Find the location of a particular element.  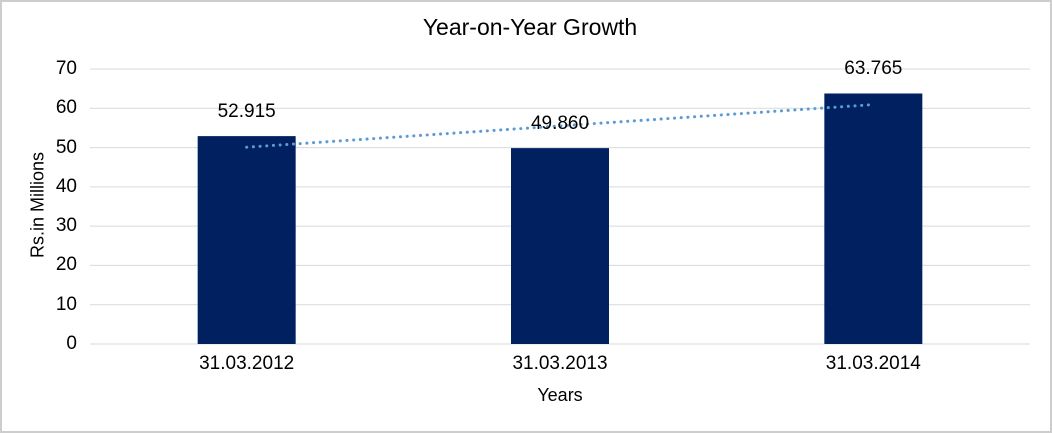

trendline is located at coordinates (560, 126).